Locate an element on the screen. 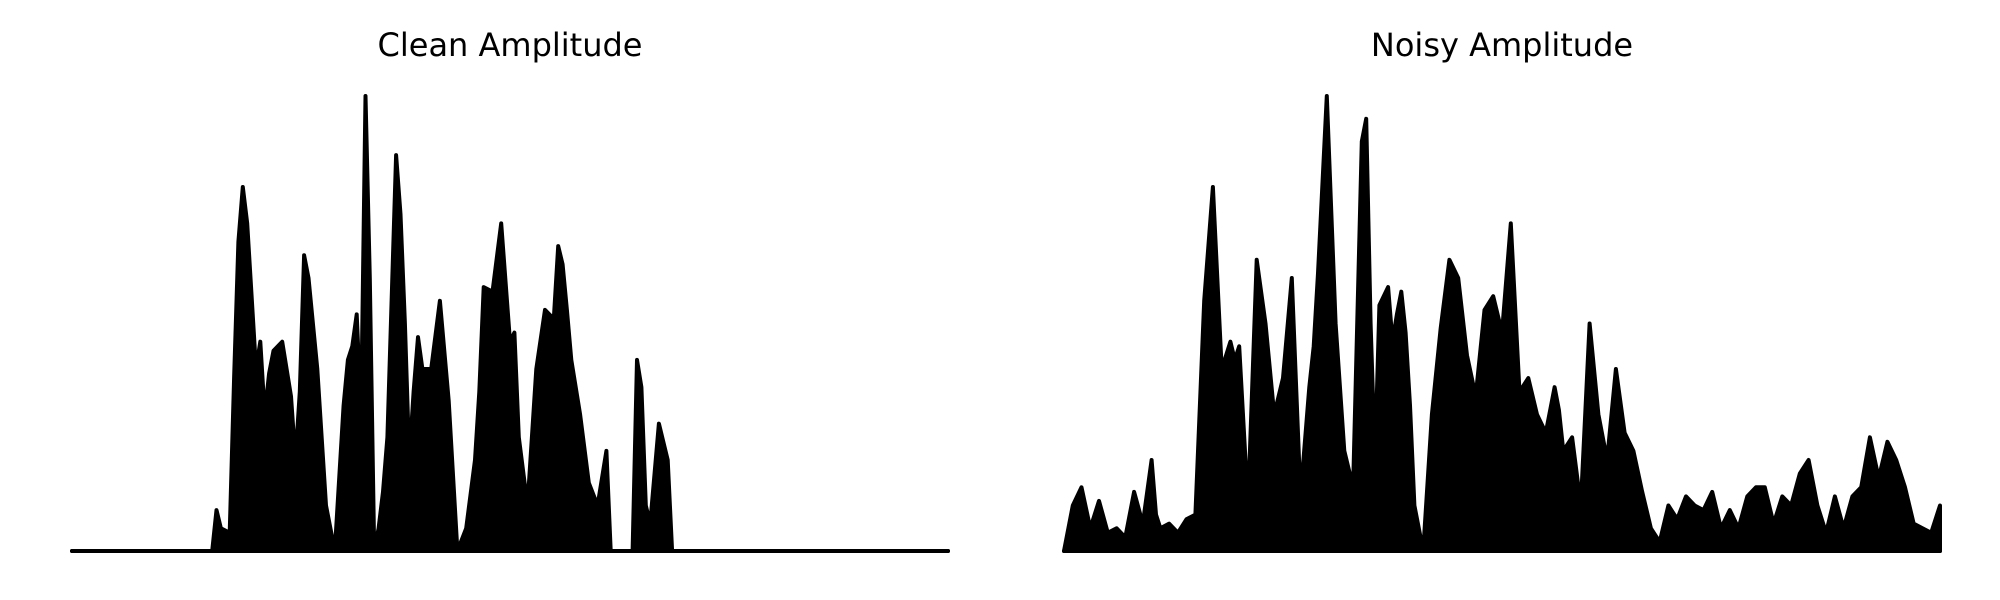 Image resolution: width=2000 pixels, height=600 pixels. clean-amplitude-title: Clean Amplitude is located at coordinates (510, 45).